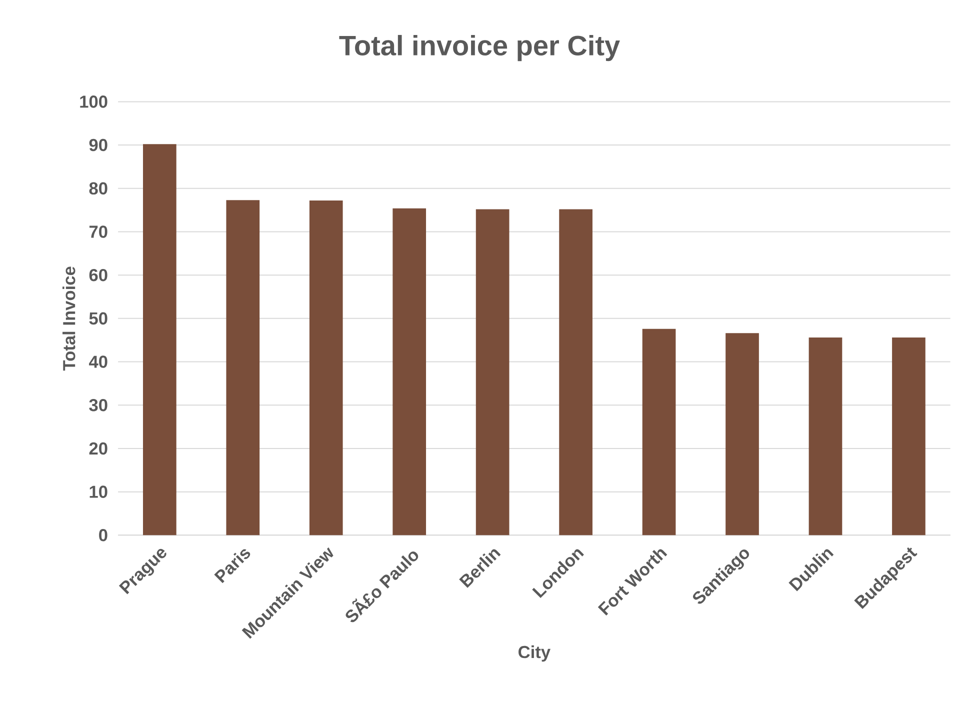  I want to click on y-tick-label: 10, so click(99, 492).